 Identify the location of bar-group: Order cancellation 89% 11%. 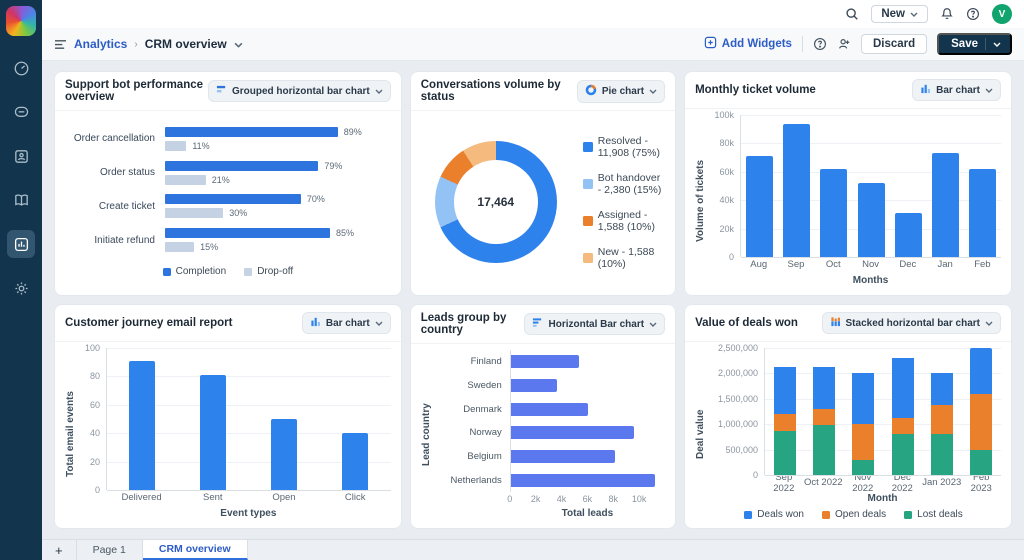
(228, 138).